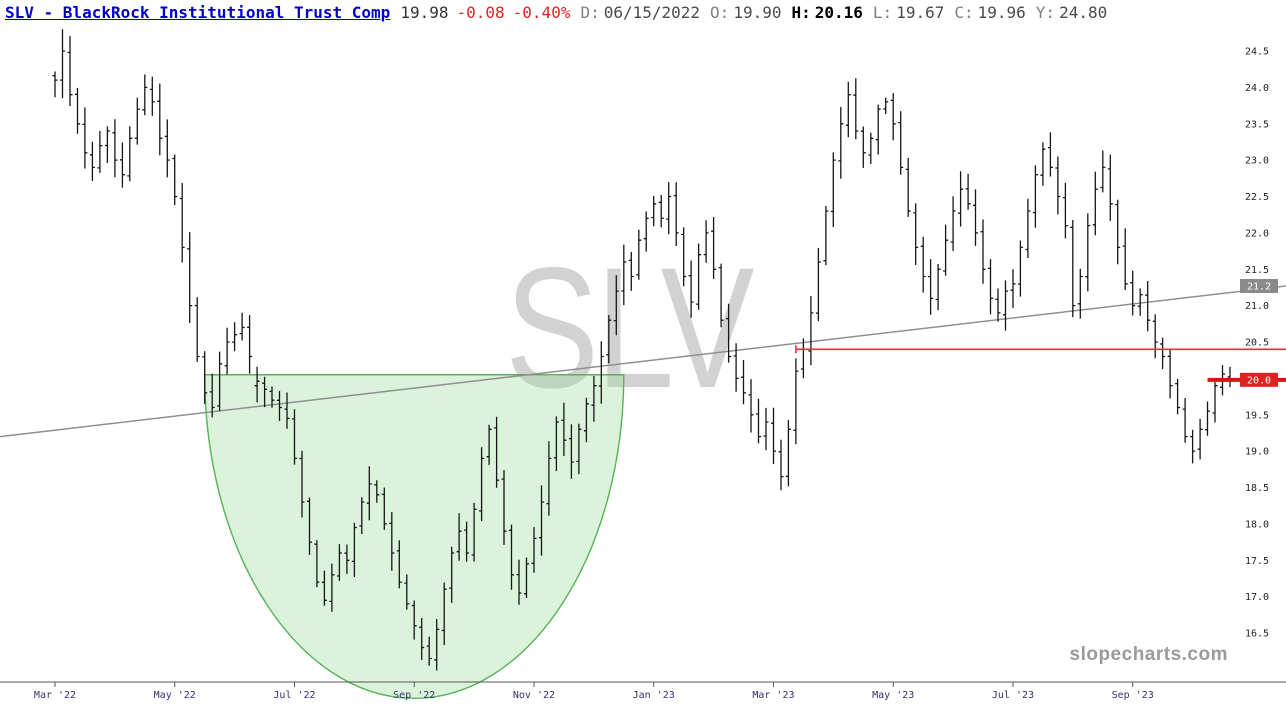  What do you see at coordinates (1148, 654) in the screenshot?
I see `site-logo: slopecharts.com` at bounding box center [1148, 654].